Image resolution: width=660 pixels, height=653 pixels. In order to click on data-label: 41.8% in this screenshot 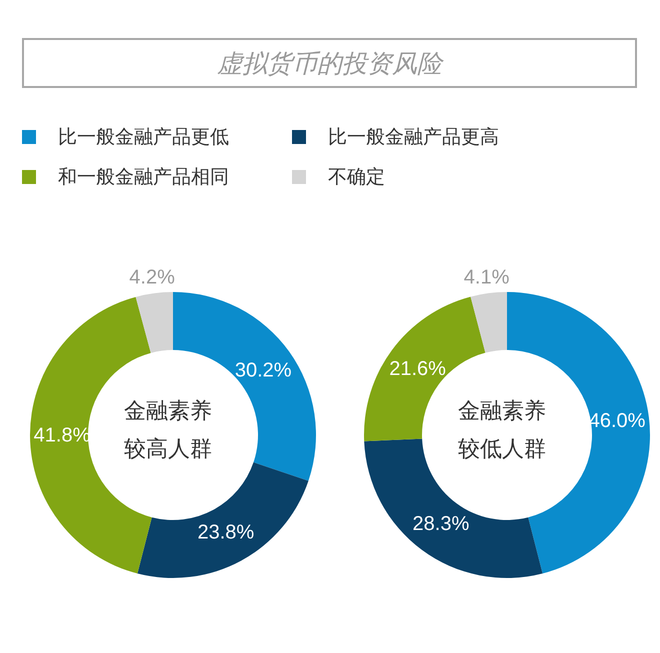, I will do `click(62, 435)`.